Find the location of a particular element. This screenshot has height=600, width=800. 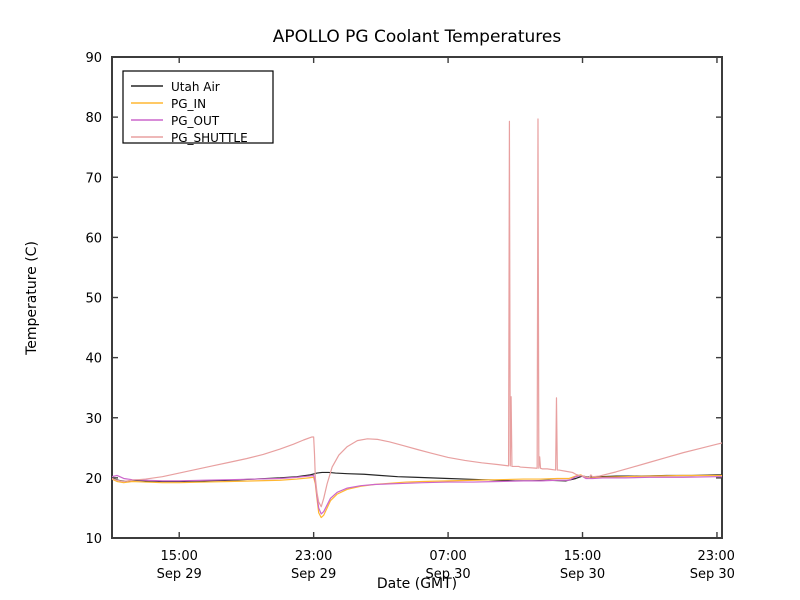

y-tick-label: 70 is located at coordinates (93, 178).